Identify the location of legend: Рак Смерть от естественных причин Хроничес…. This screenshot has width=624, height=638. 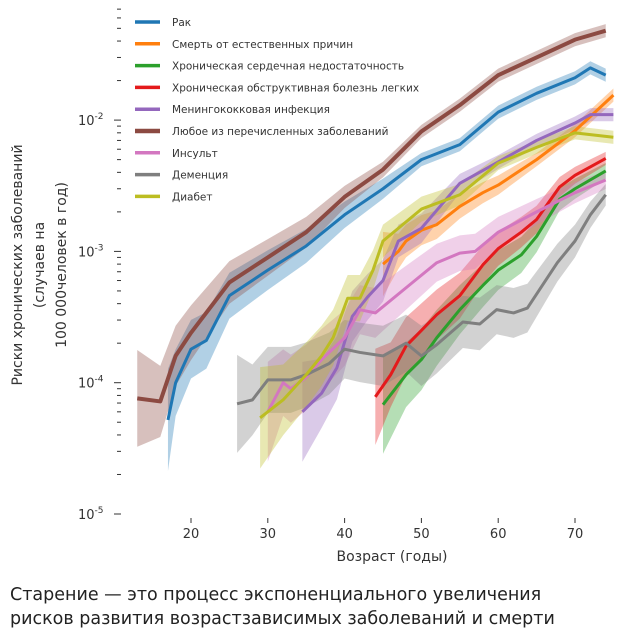
(277, 110).